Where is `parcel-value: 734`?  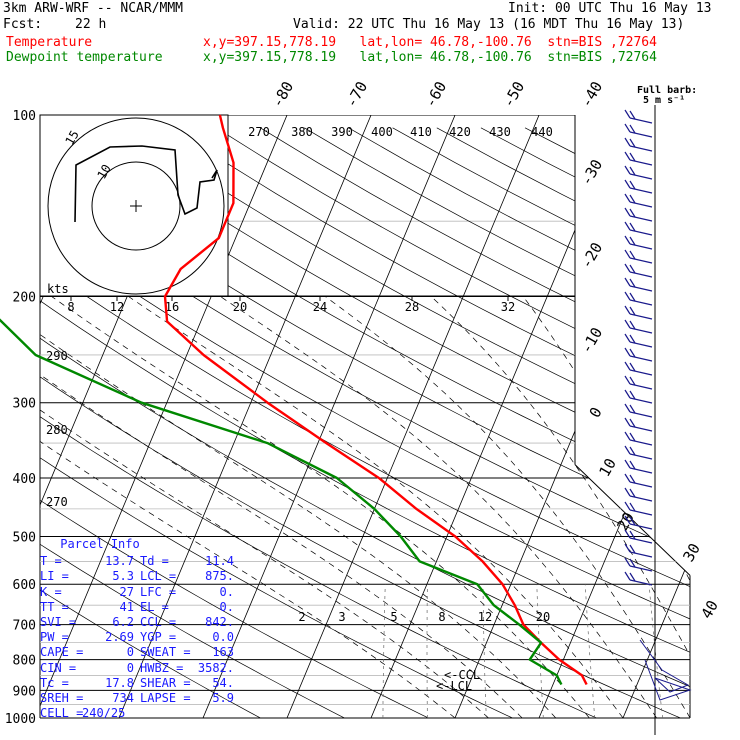
parcel-value: 734 is located at coordinates (123, 697).